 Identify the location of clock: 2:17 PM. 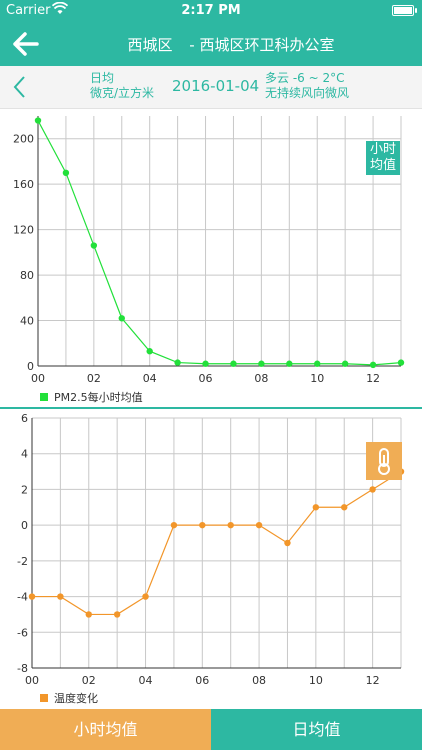
(211, 10).